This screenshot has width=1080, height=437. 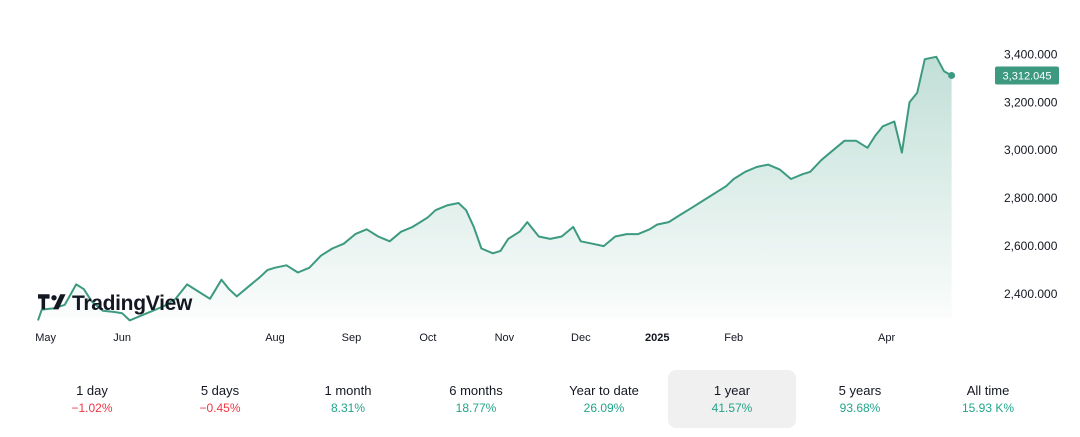 What do you see at coordinates (732, 408) in the screenshot?
I see `range-change: 41.57%` at bounding box center [732, 408].